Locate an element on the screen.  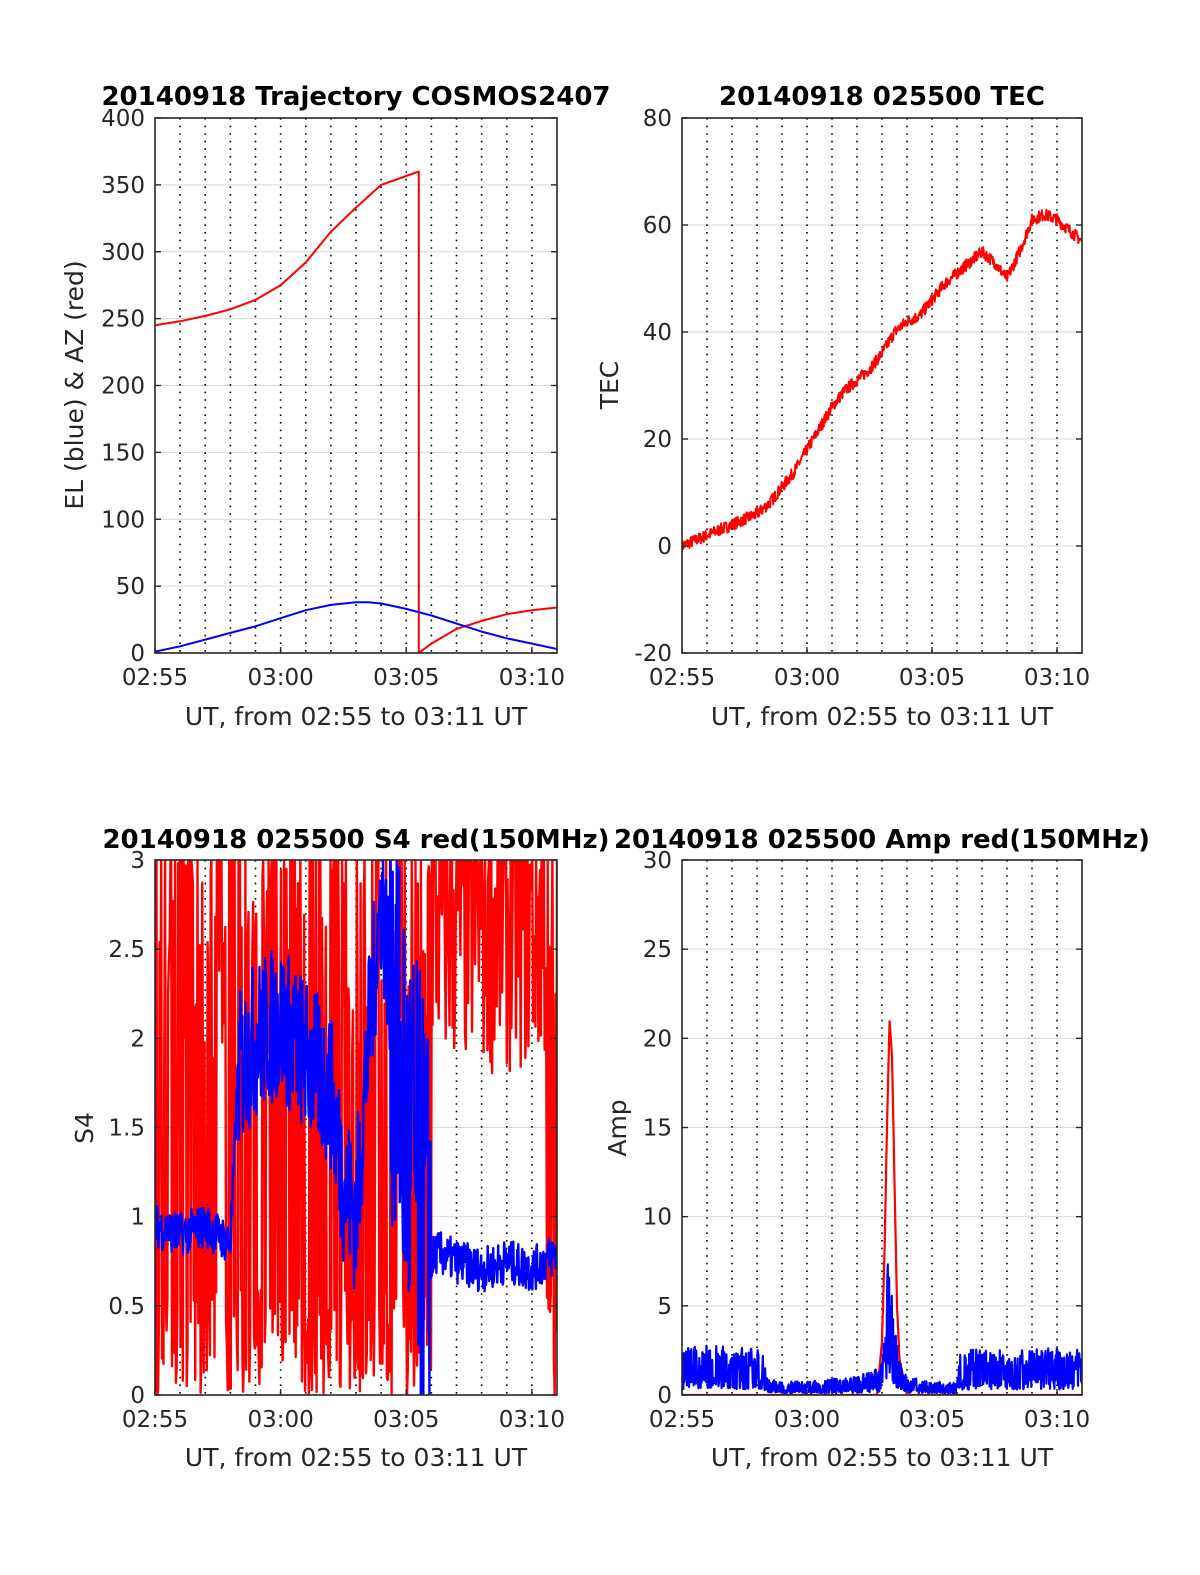
y-tick-label: 2 is located at coordinates (137, 1039).